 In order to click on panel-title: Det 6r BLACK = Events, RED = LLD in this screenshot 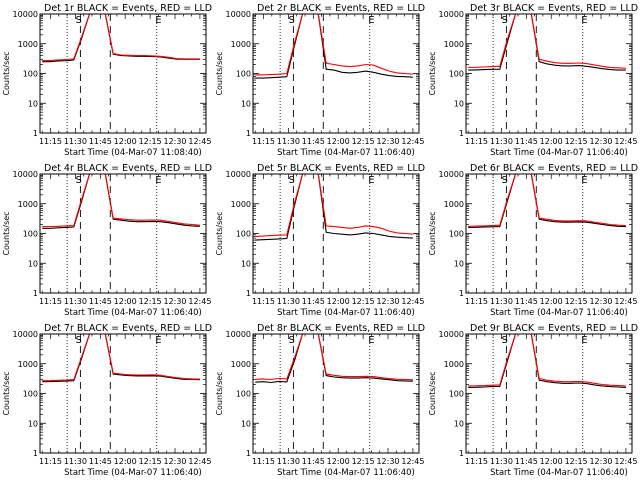, I will do `click(554, 168)`.